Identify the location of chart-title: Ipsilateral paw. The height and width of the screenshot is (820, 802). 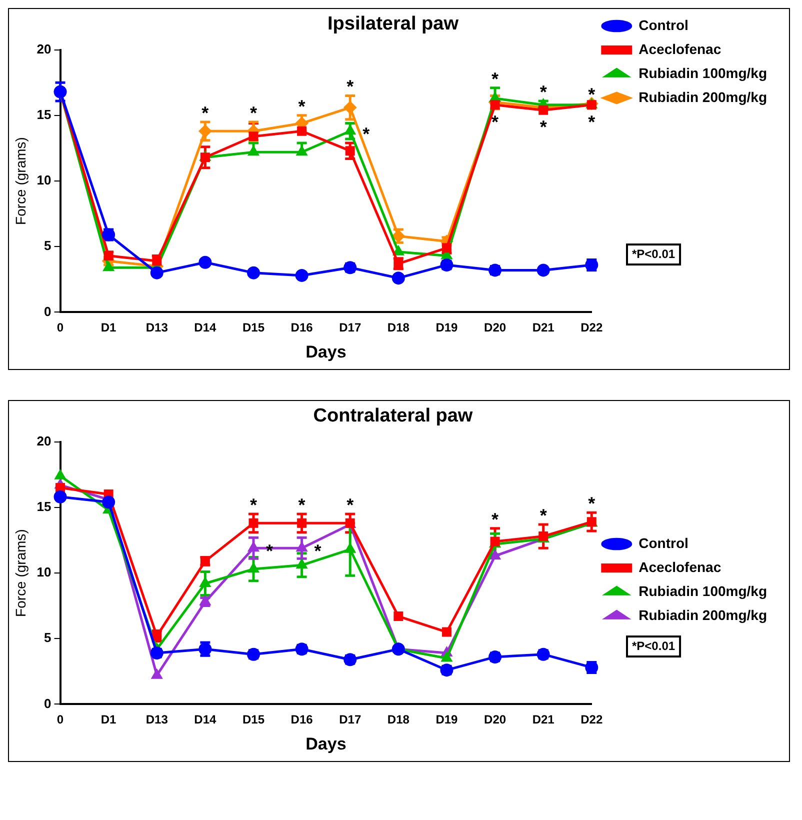
(393, 24).